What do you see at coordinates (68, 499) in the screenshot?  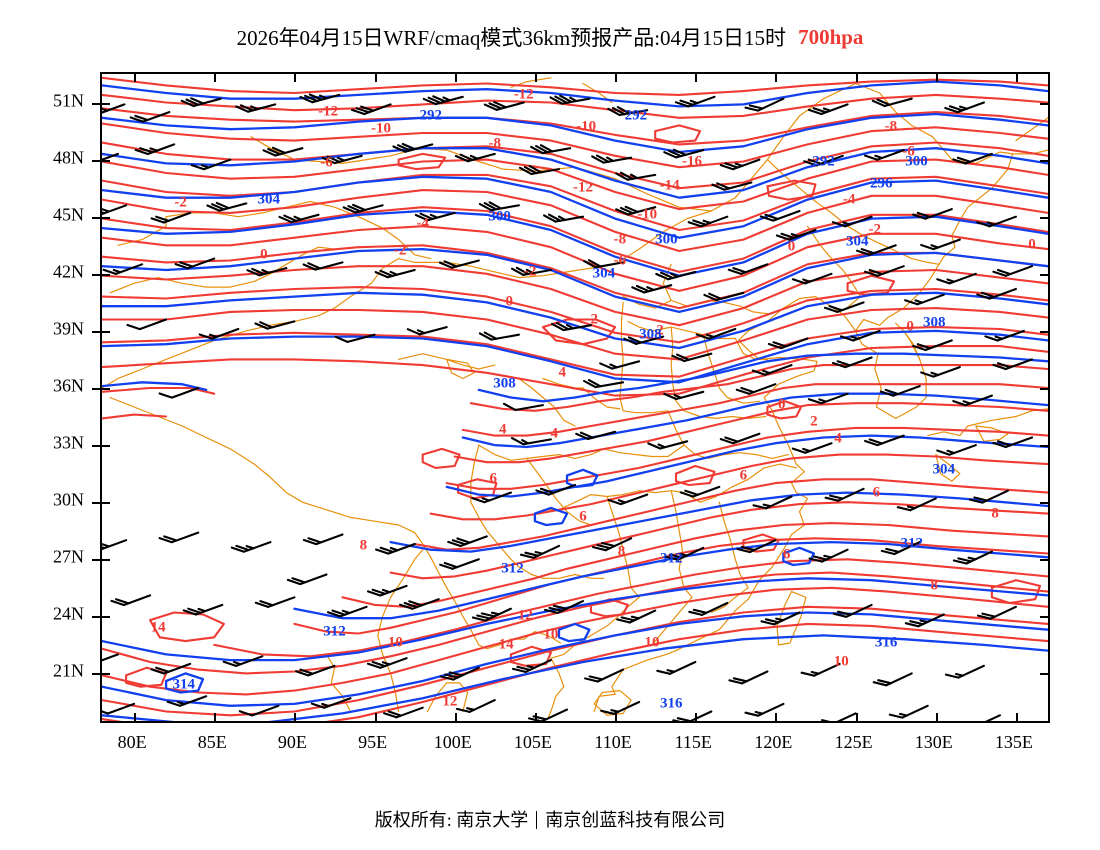 I see `y-axis-label: 30N` at bounding box center [68, 499].